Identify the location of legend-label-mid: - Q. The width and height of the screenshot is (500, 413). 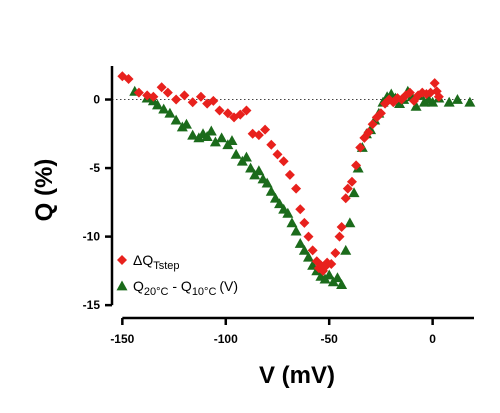
(179, 286).